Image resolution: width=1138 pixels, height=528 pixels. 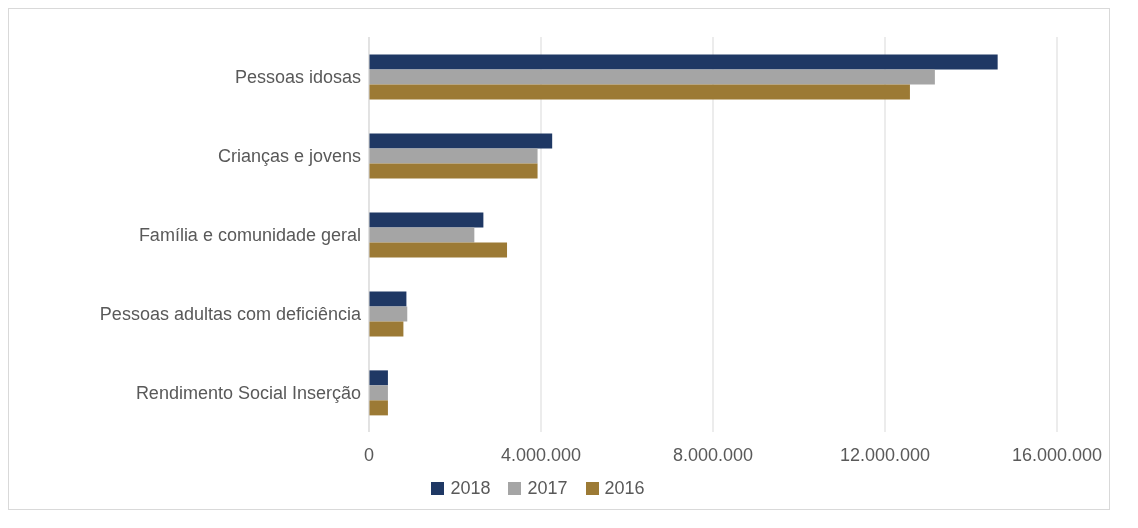 I want to click on legend-label: 2017, so click(x=547, y=488).